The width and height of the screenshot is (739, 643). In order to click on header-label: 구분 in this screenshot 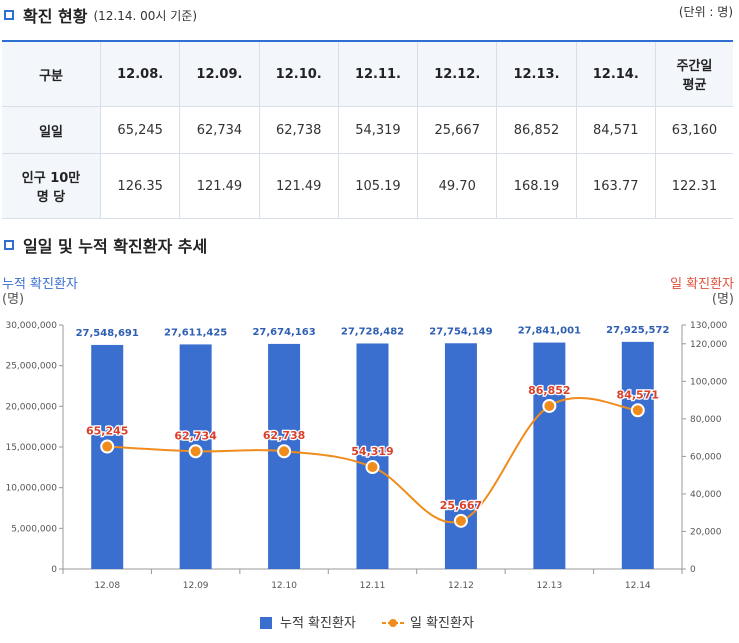, I will do `click(52, 74)`.